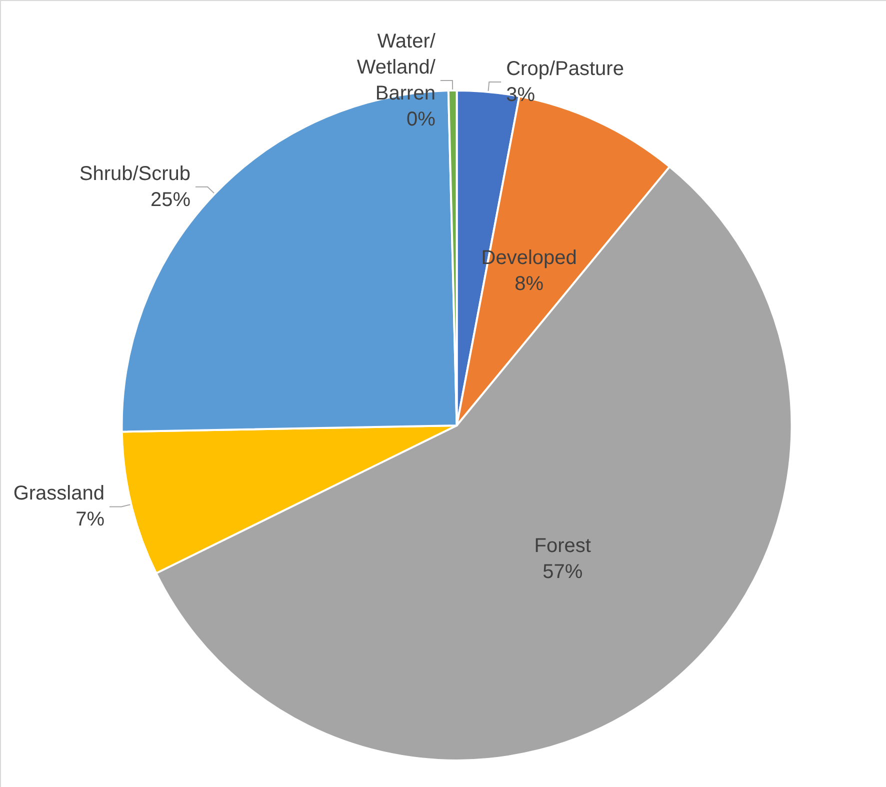  What do you see at coordinates (90, 519) in the screenshot?
I see `data-label: 7%` at bounding box center [90, 519].